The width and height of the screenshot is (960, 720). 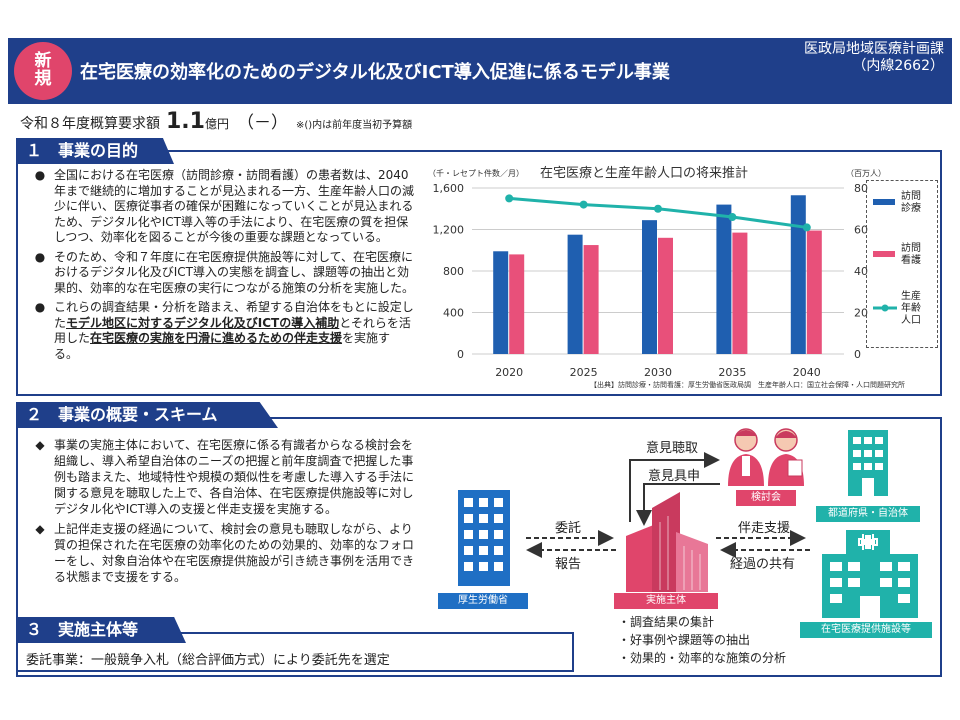 I want to click on left-tick-label: 0, so click(x=460, y=354).